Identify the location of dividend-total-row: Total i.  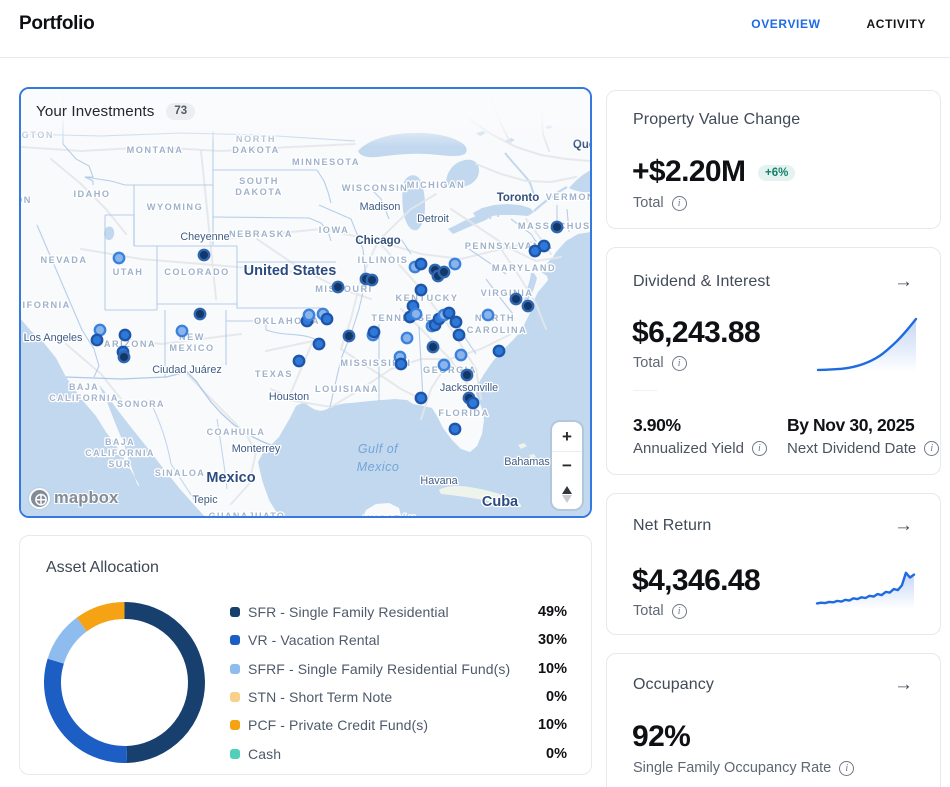
(660, 363).